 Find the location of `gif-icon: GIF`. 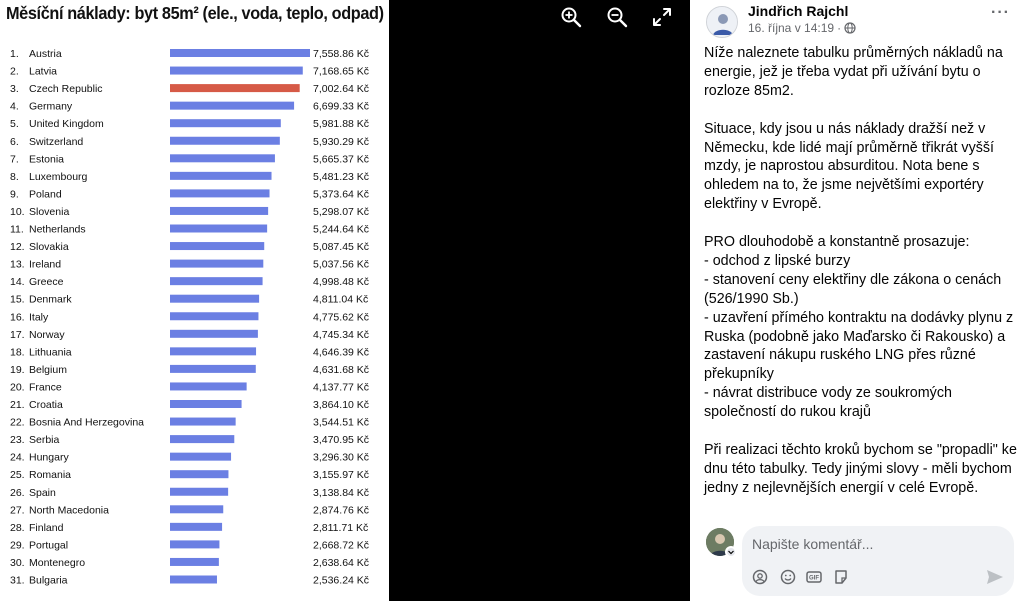

gif-icon: GIF is located at coordinates (814, 577).